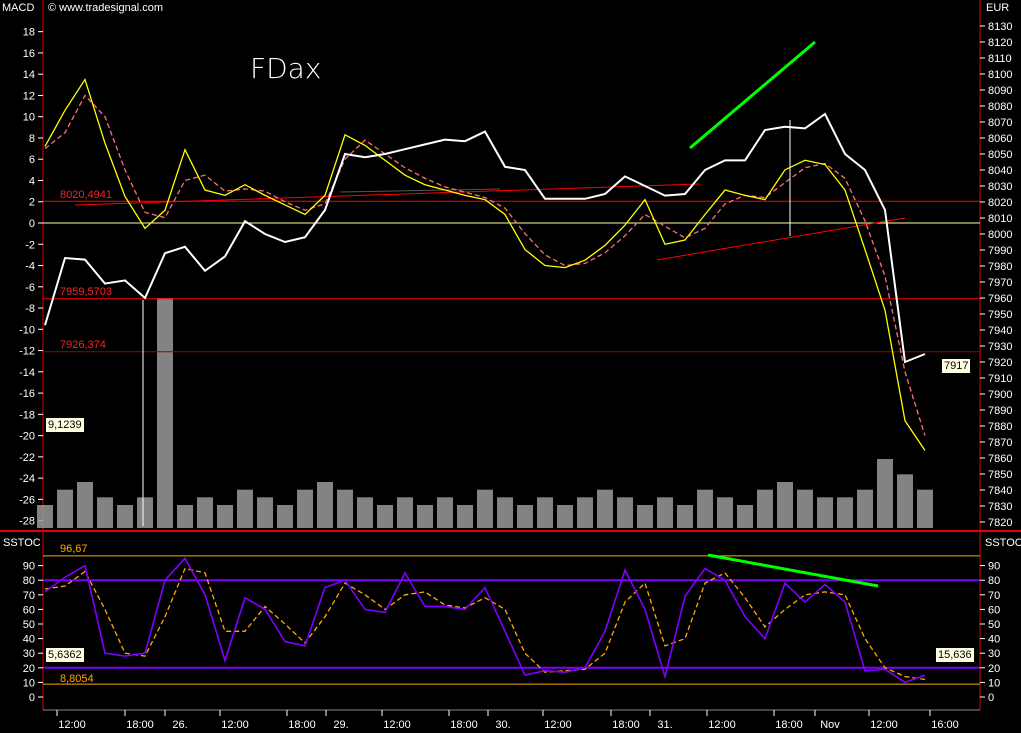 This screenshot has width=1021, height=733. Describe the element at coordinates (1000, 43) in the screenshot. I see `price-tick-label: 8120` at that location.